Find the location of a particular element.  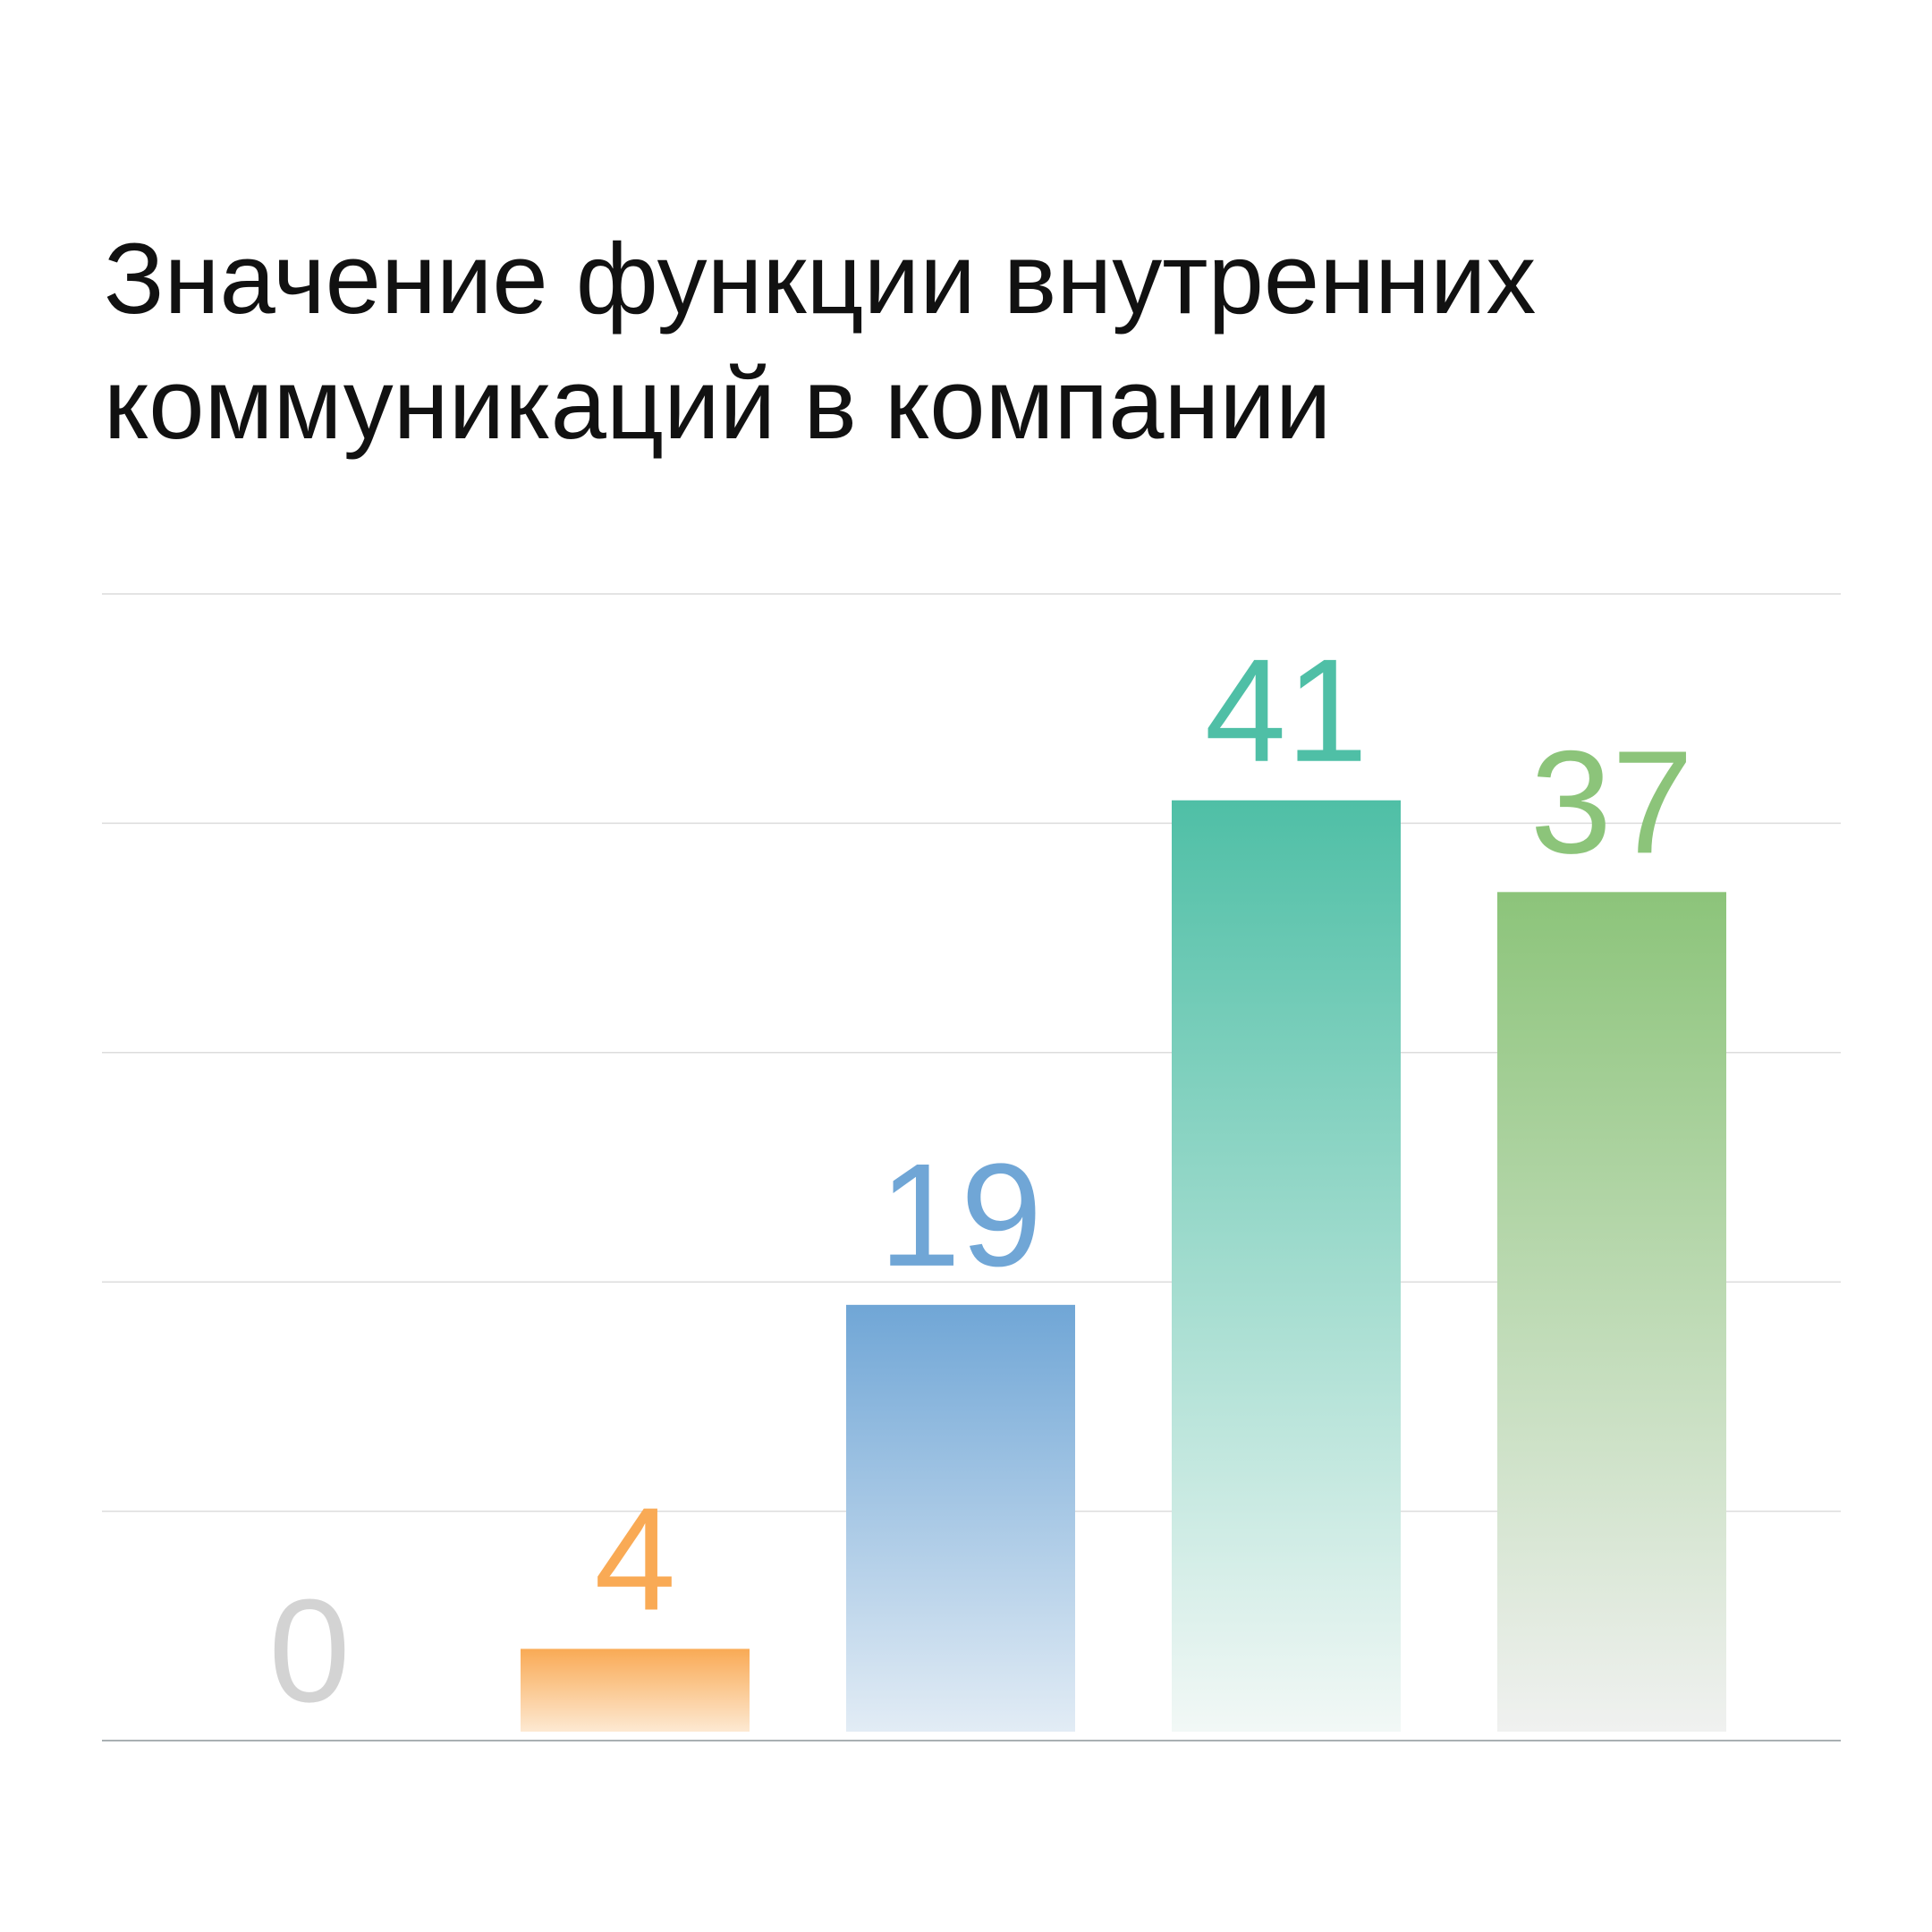

value-label-3: 41 is located at coordinates (1286, 710).